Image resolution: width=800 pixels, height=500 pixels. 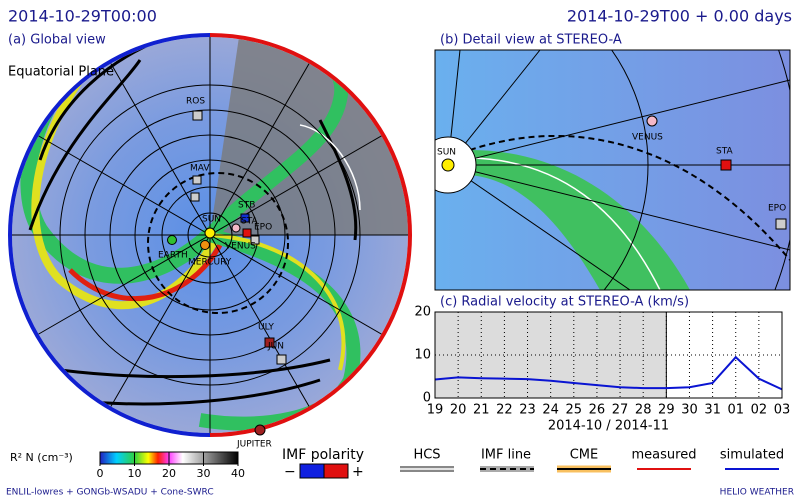 I want to click on series-line, so click(x=608, y=373).